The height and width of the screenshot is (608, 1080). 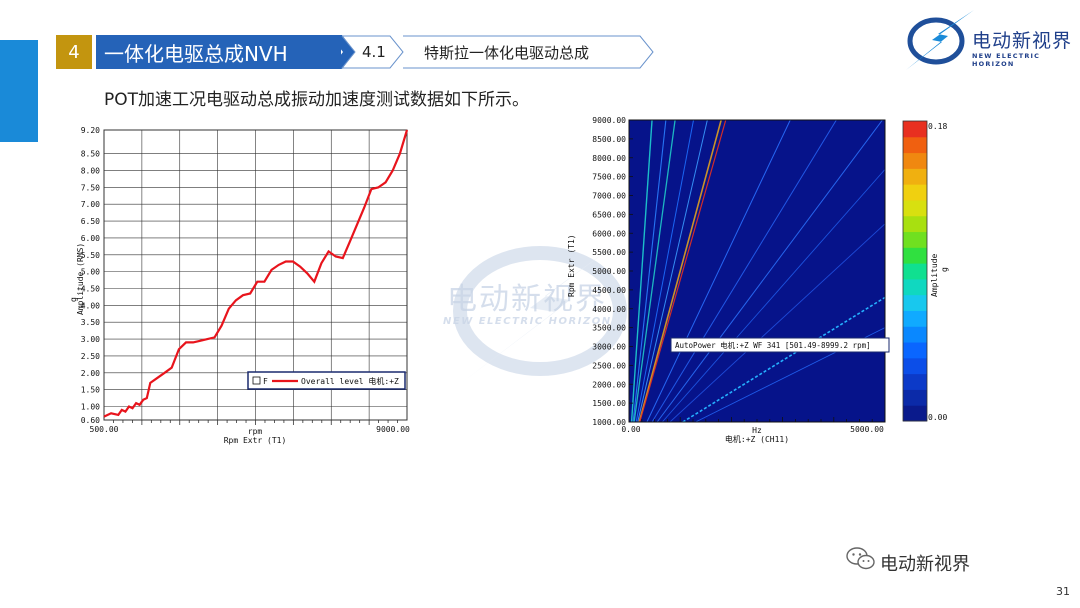 What do you see at coordinates (90, 170) in the screenshot?
I see `line-chart-y-tick-15: 8.00` at bounding box center [90, 170].